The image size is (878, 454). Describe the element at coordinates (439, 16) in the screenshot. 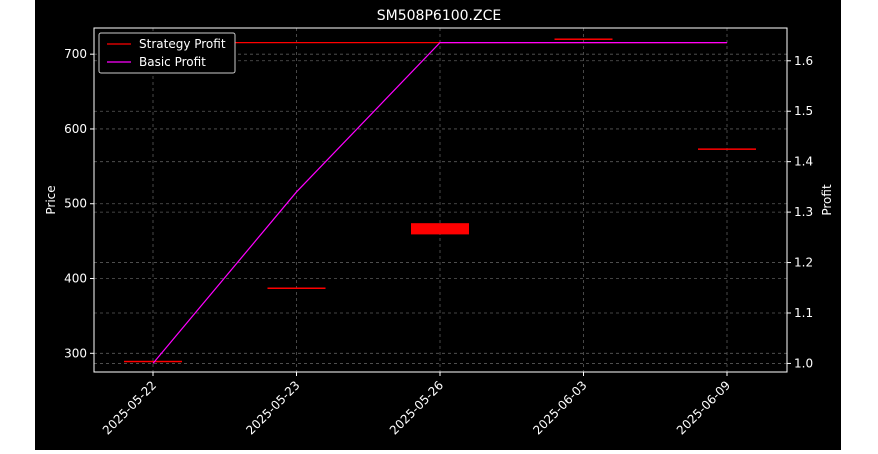

I see `chart-title: SM508P6100.ZCE` at that location.